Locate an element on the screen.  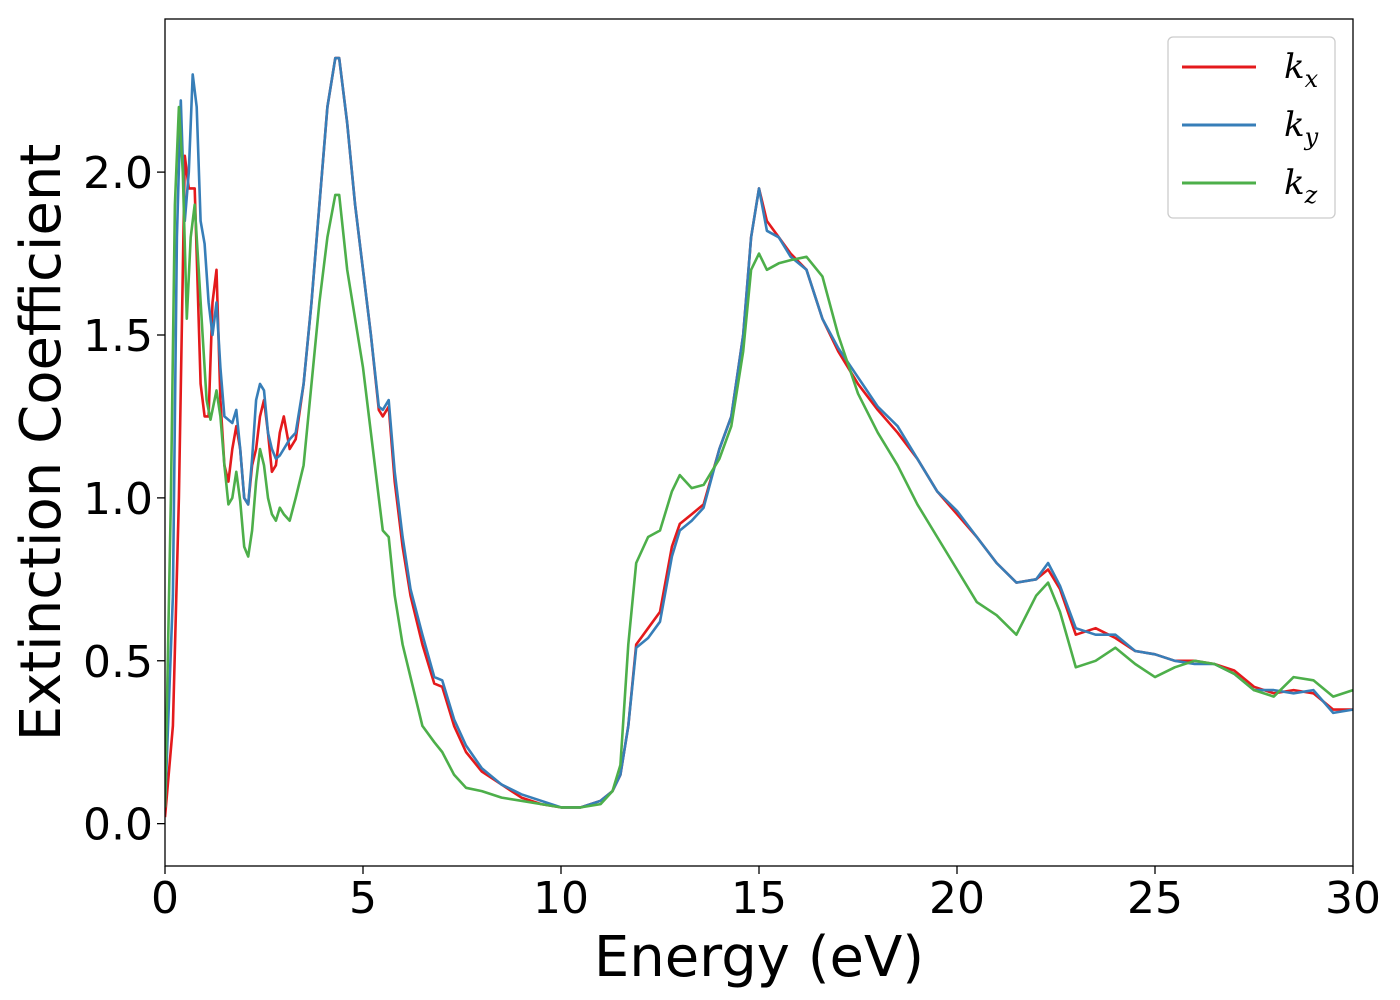
x-axis-ticks: 0 5 10 15 20 25 30 is located at coordinates (766, 895).